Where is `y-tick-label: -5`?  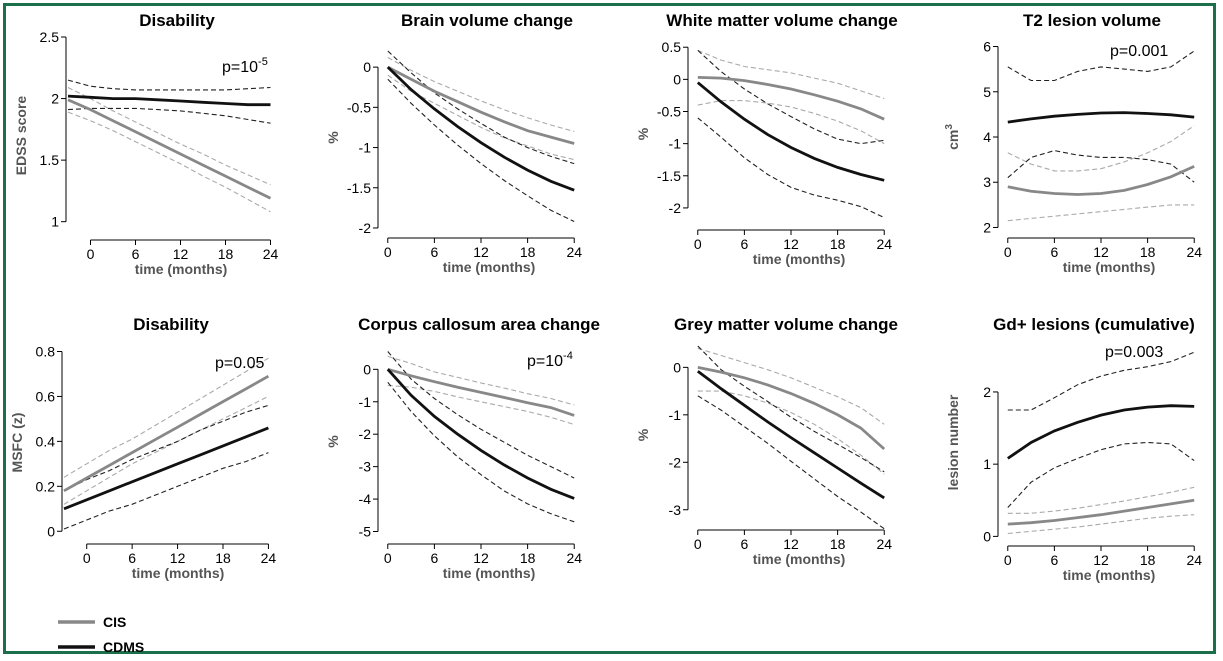 y-tick-label: -5 is located at coordinates (365, 532).